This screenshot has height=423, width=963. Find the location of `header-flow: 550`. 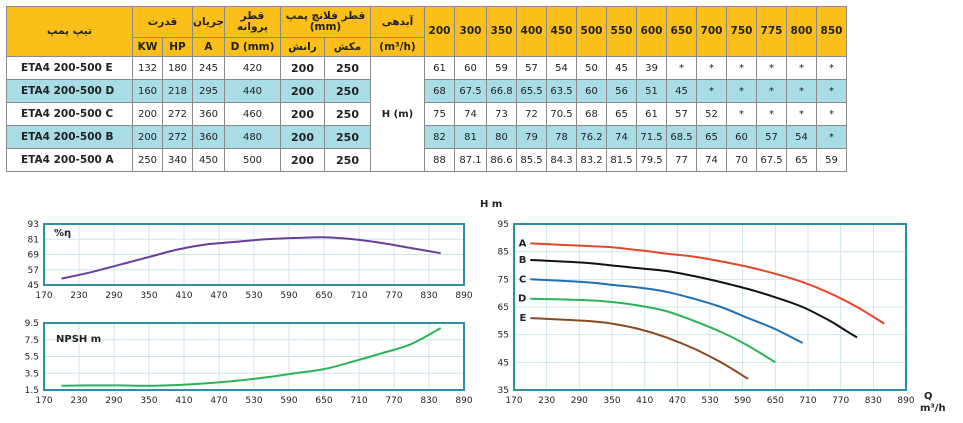

header-flow: 550 is located at coordinates (621, 31).